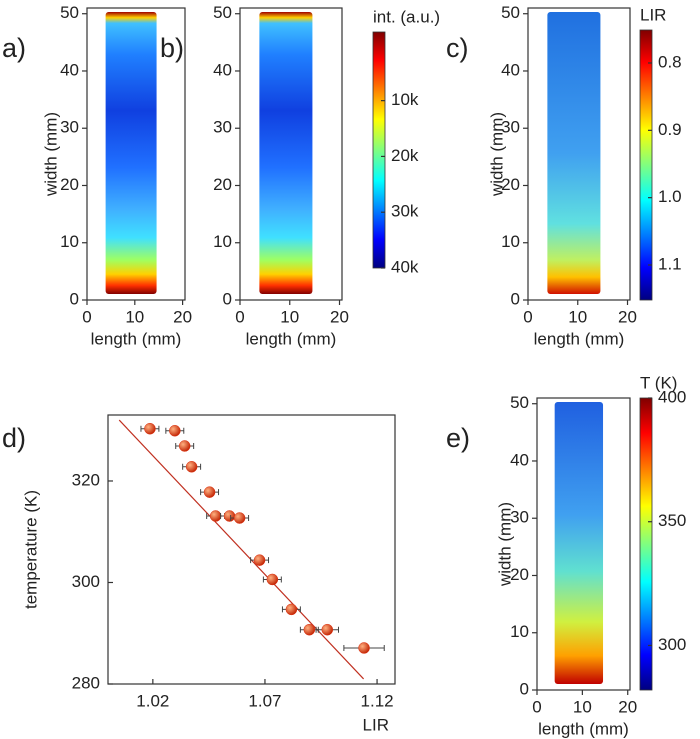 This screenshot has height=739, width=700. What do you see at coordinates (377, 700) in the screenshot?
I see `x-tick-label: 1.12` at bounding box center [377, 700].